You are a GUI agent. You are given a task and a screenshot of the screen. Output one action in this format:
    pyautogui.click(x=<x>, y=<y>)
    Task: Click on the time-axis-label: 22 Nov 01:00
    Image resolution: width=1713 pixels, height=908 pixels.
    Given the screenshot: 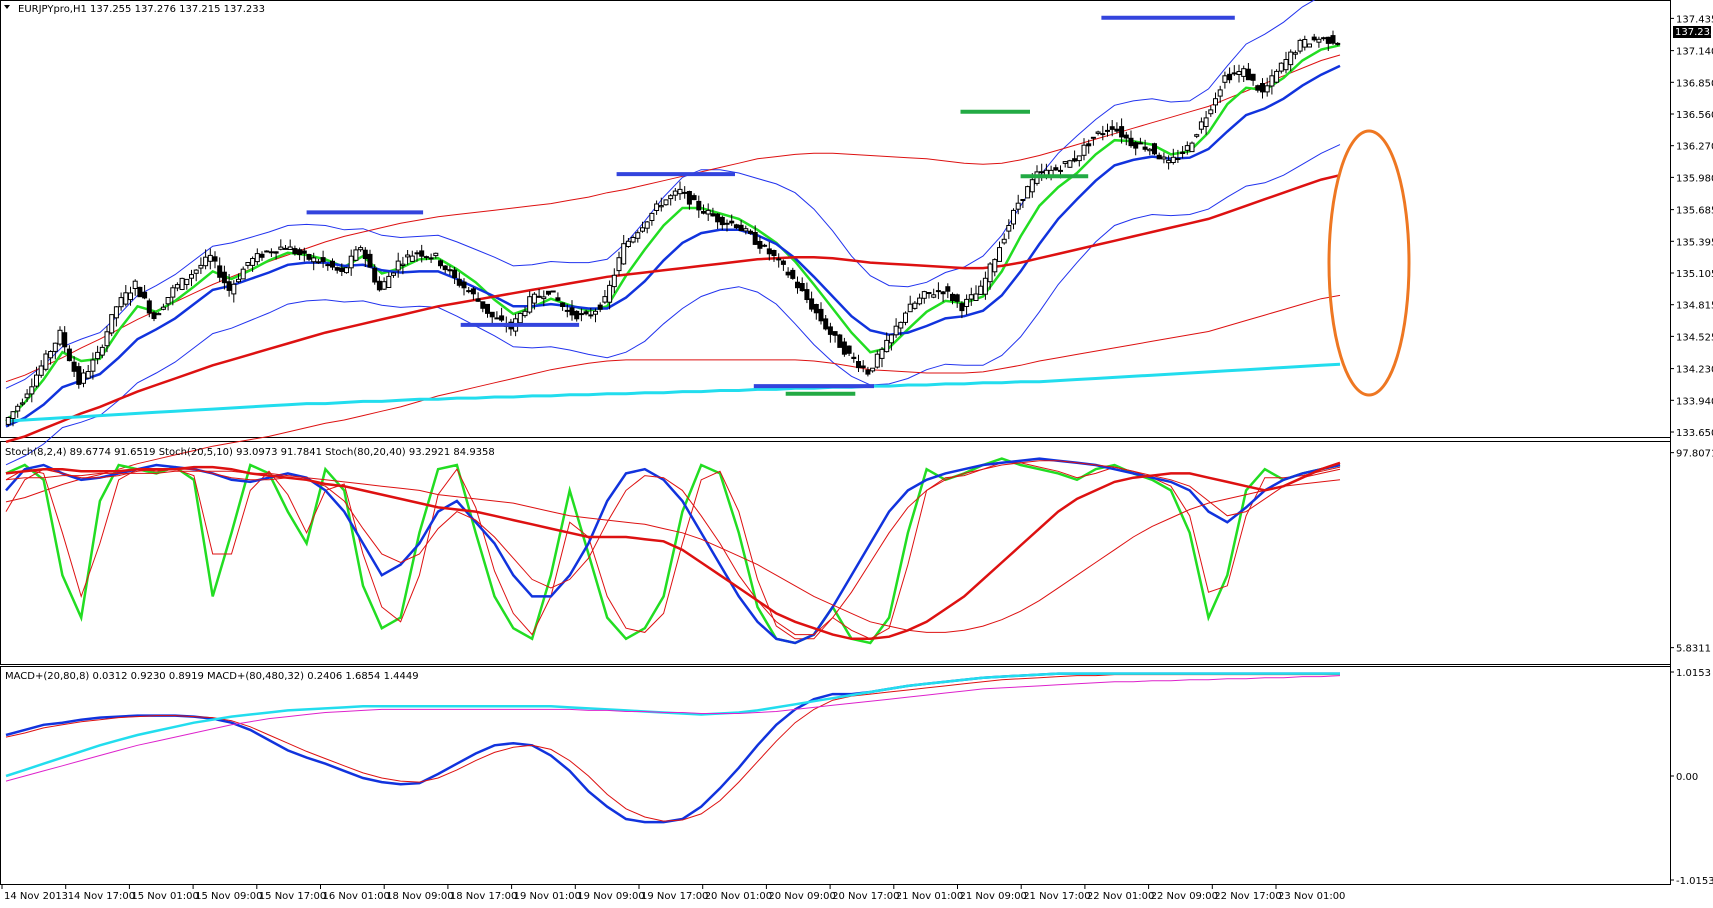 What is the action you would take?
    pyautogui.click(x=1120, y=896)
    